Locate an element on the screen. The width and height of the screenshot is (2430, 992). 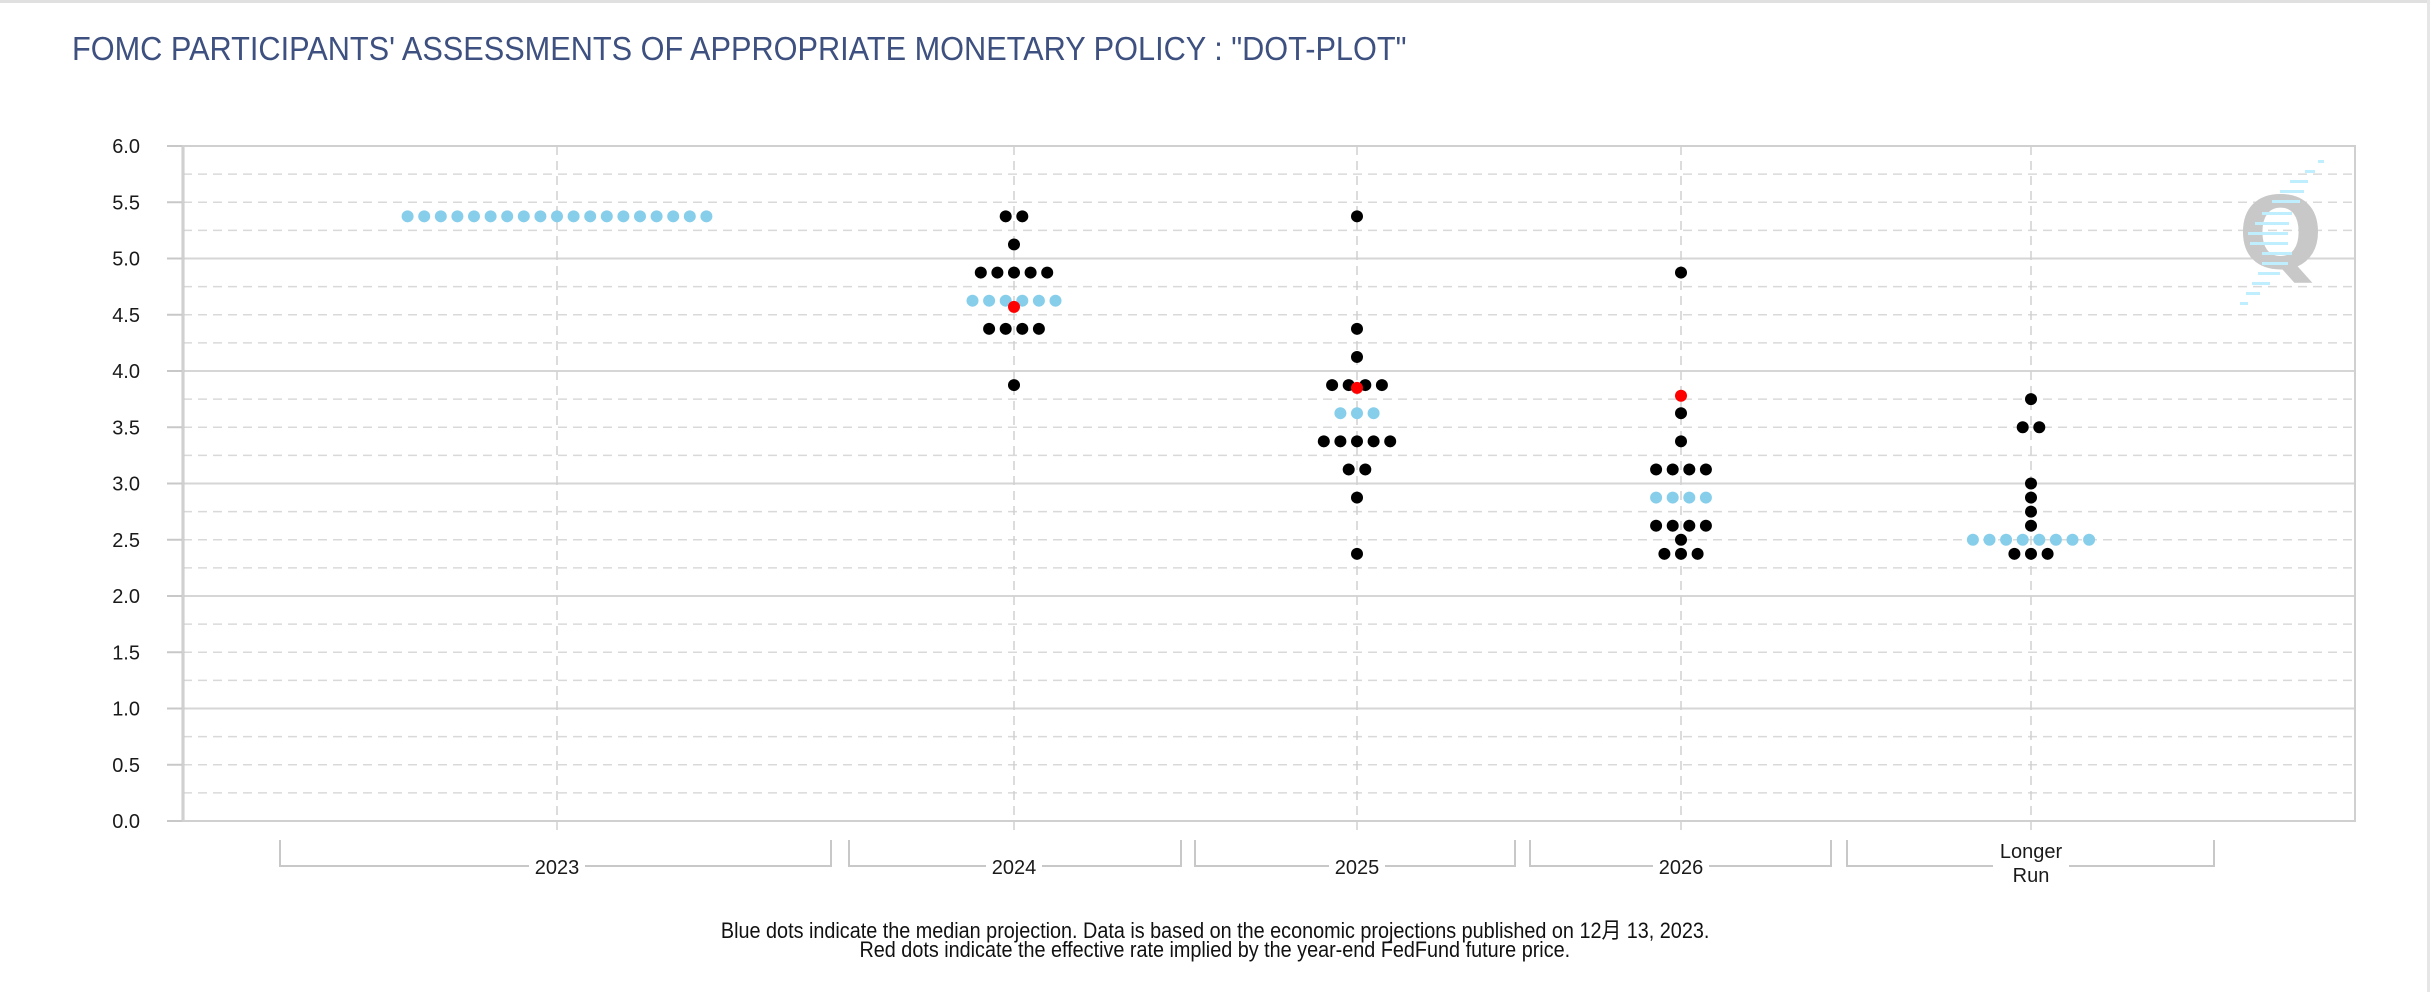
y-tick-label: 2.5 is located at coordinates (126, 541).